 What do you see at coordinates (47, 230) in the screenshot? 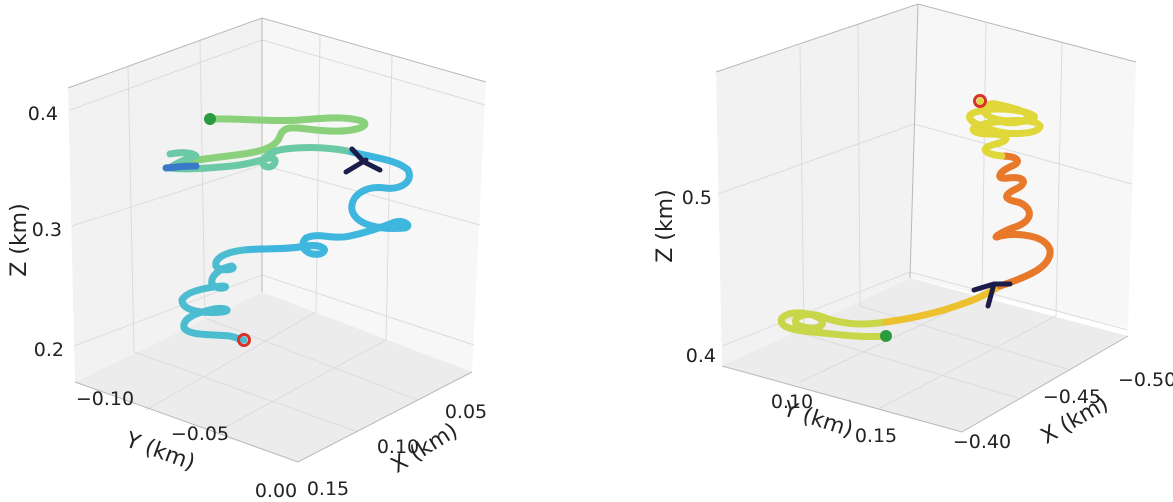
I see `left-z-tick-1: 0.3` at bounding box center [47, 230].